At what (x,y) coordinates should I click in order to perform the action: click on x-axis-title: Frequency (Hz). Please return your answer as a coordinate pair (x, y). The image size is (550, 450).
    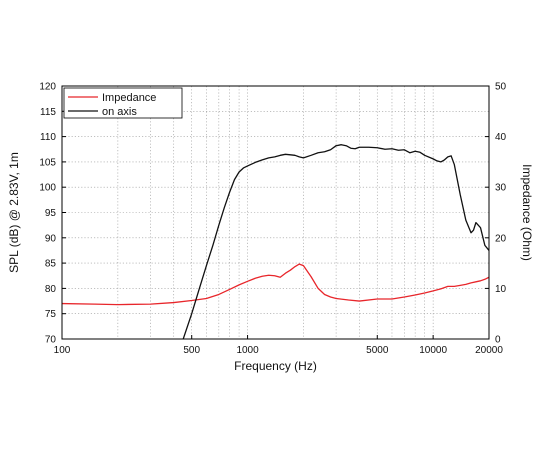
    Looking at the image, I should click on (275, 366).